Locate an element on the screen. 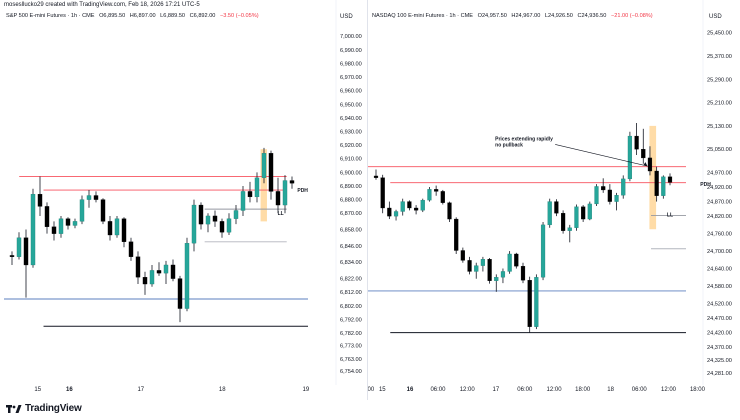  sp500-y-tick-label: 6,834.00 is located at coordinates (351, 263).